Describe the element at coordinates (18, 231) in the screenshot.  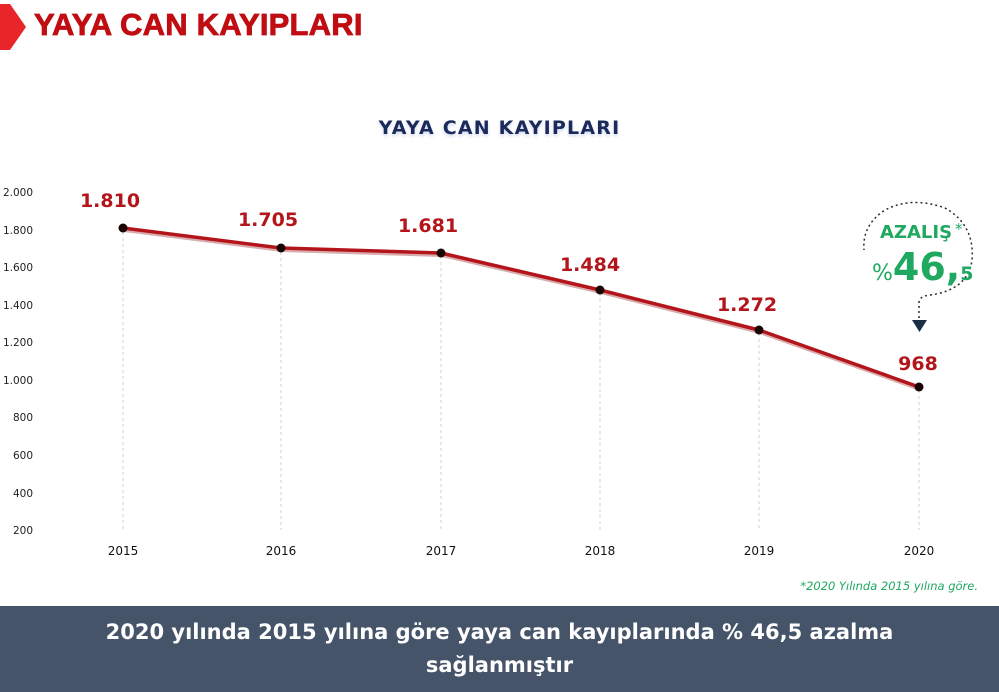
I see `y-tick: 1.800` at that location.